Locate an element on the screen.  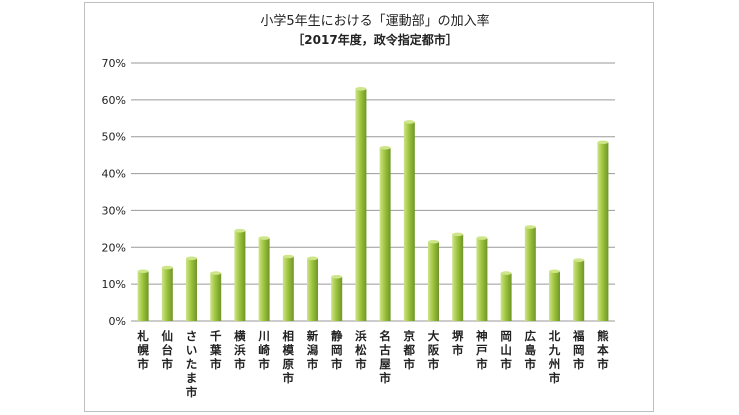
y-tick-label: 40% is located at coordinates (114, 174).